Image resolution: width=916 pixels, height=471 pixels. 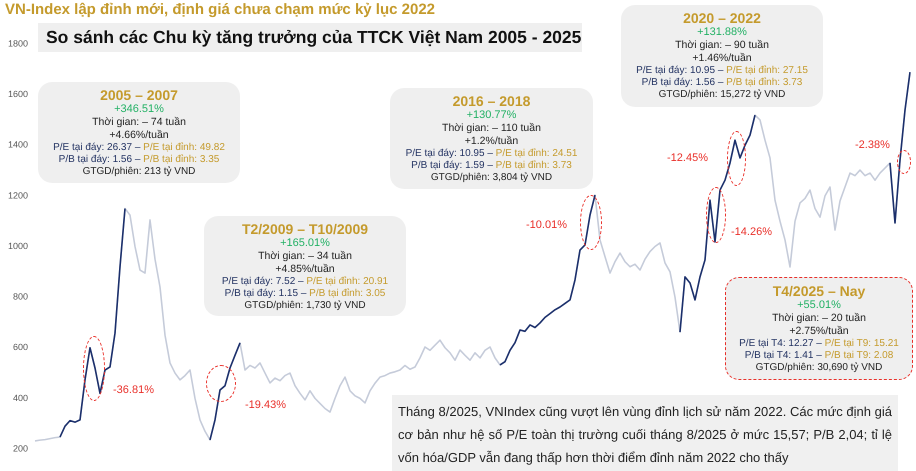 I want to click on annotation: +2.75%/tuần, so click(x=819, y=331).